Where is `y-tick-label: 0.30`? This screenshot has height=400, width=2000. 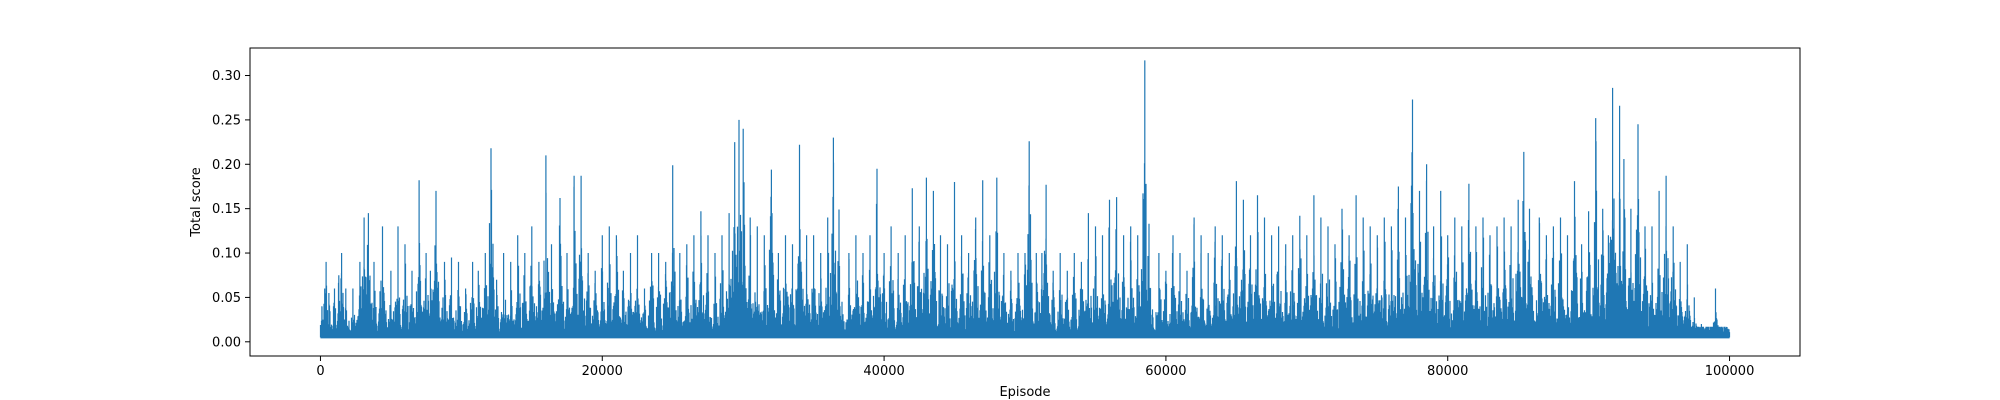
y-tick-label: 0.30 is located at coordinates (226, 76).